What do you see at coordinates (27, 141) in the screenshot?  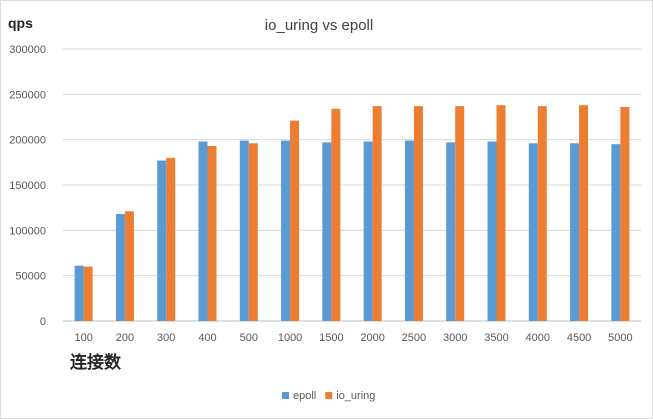 I see `y-tick-label: 200000` at bounding box center [27, 141].